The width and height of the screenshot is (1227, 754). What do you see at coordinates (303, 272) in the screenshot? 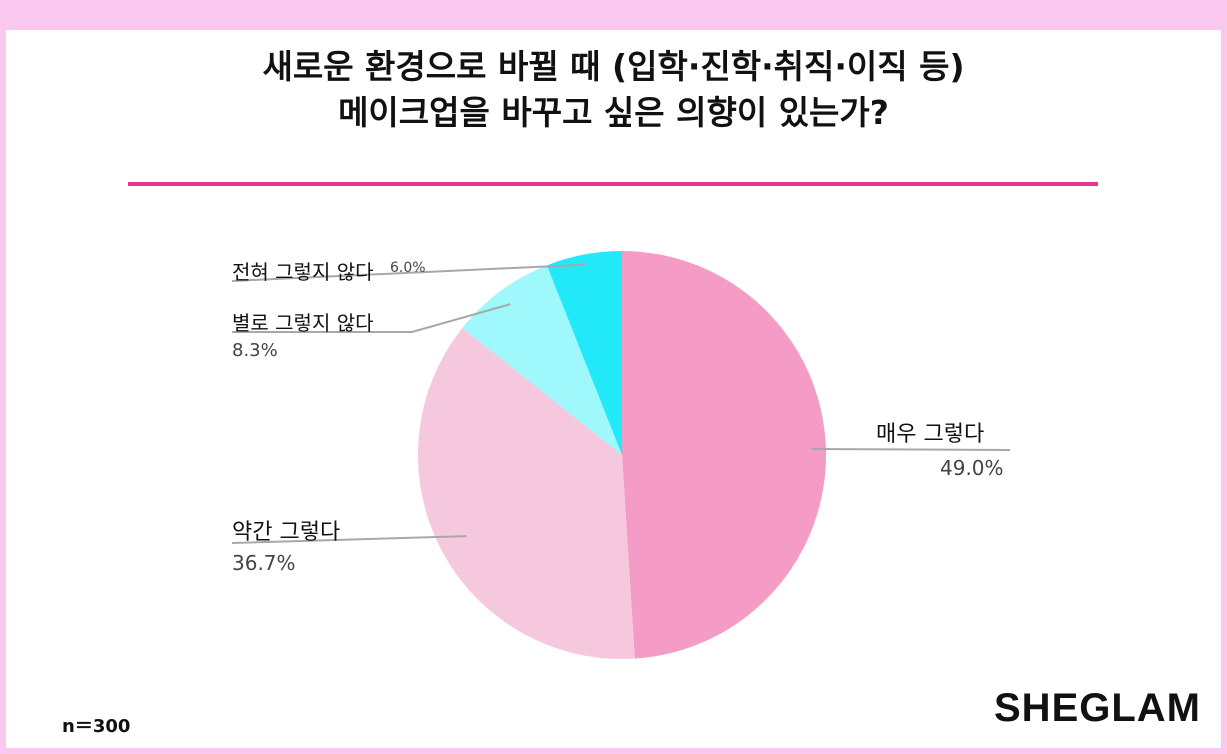
I see `label-not-at-all: 전혀 그렇지 않다` at bounding box center [303, 272].